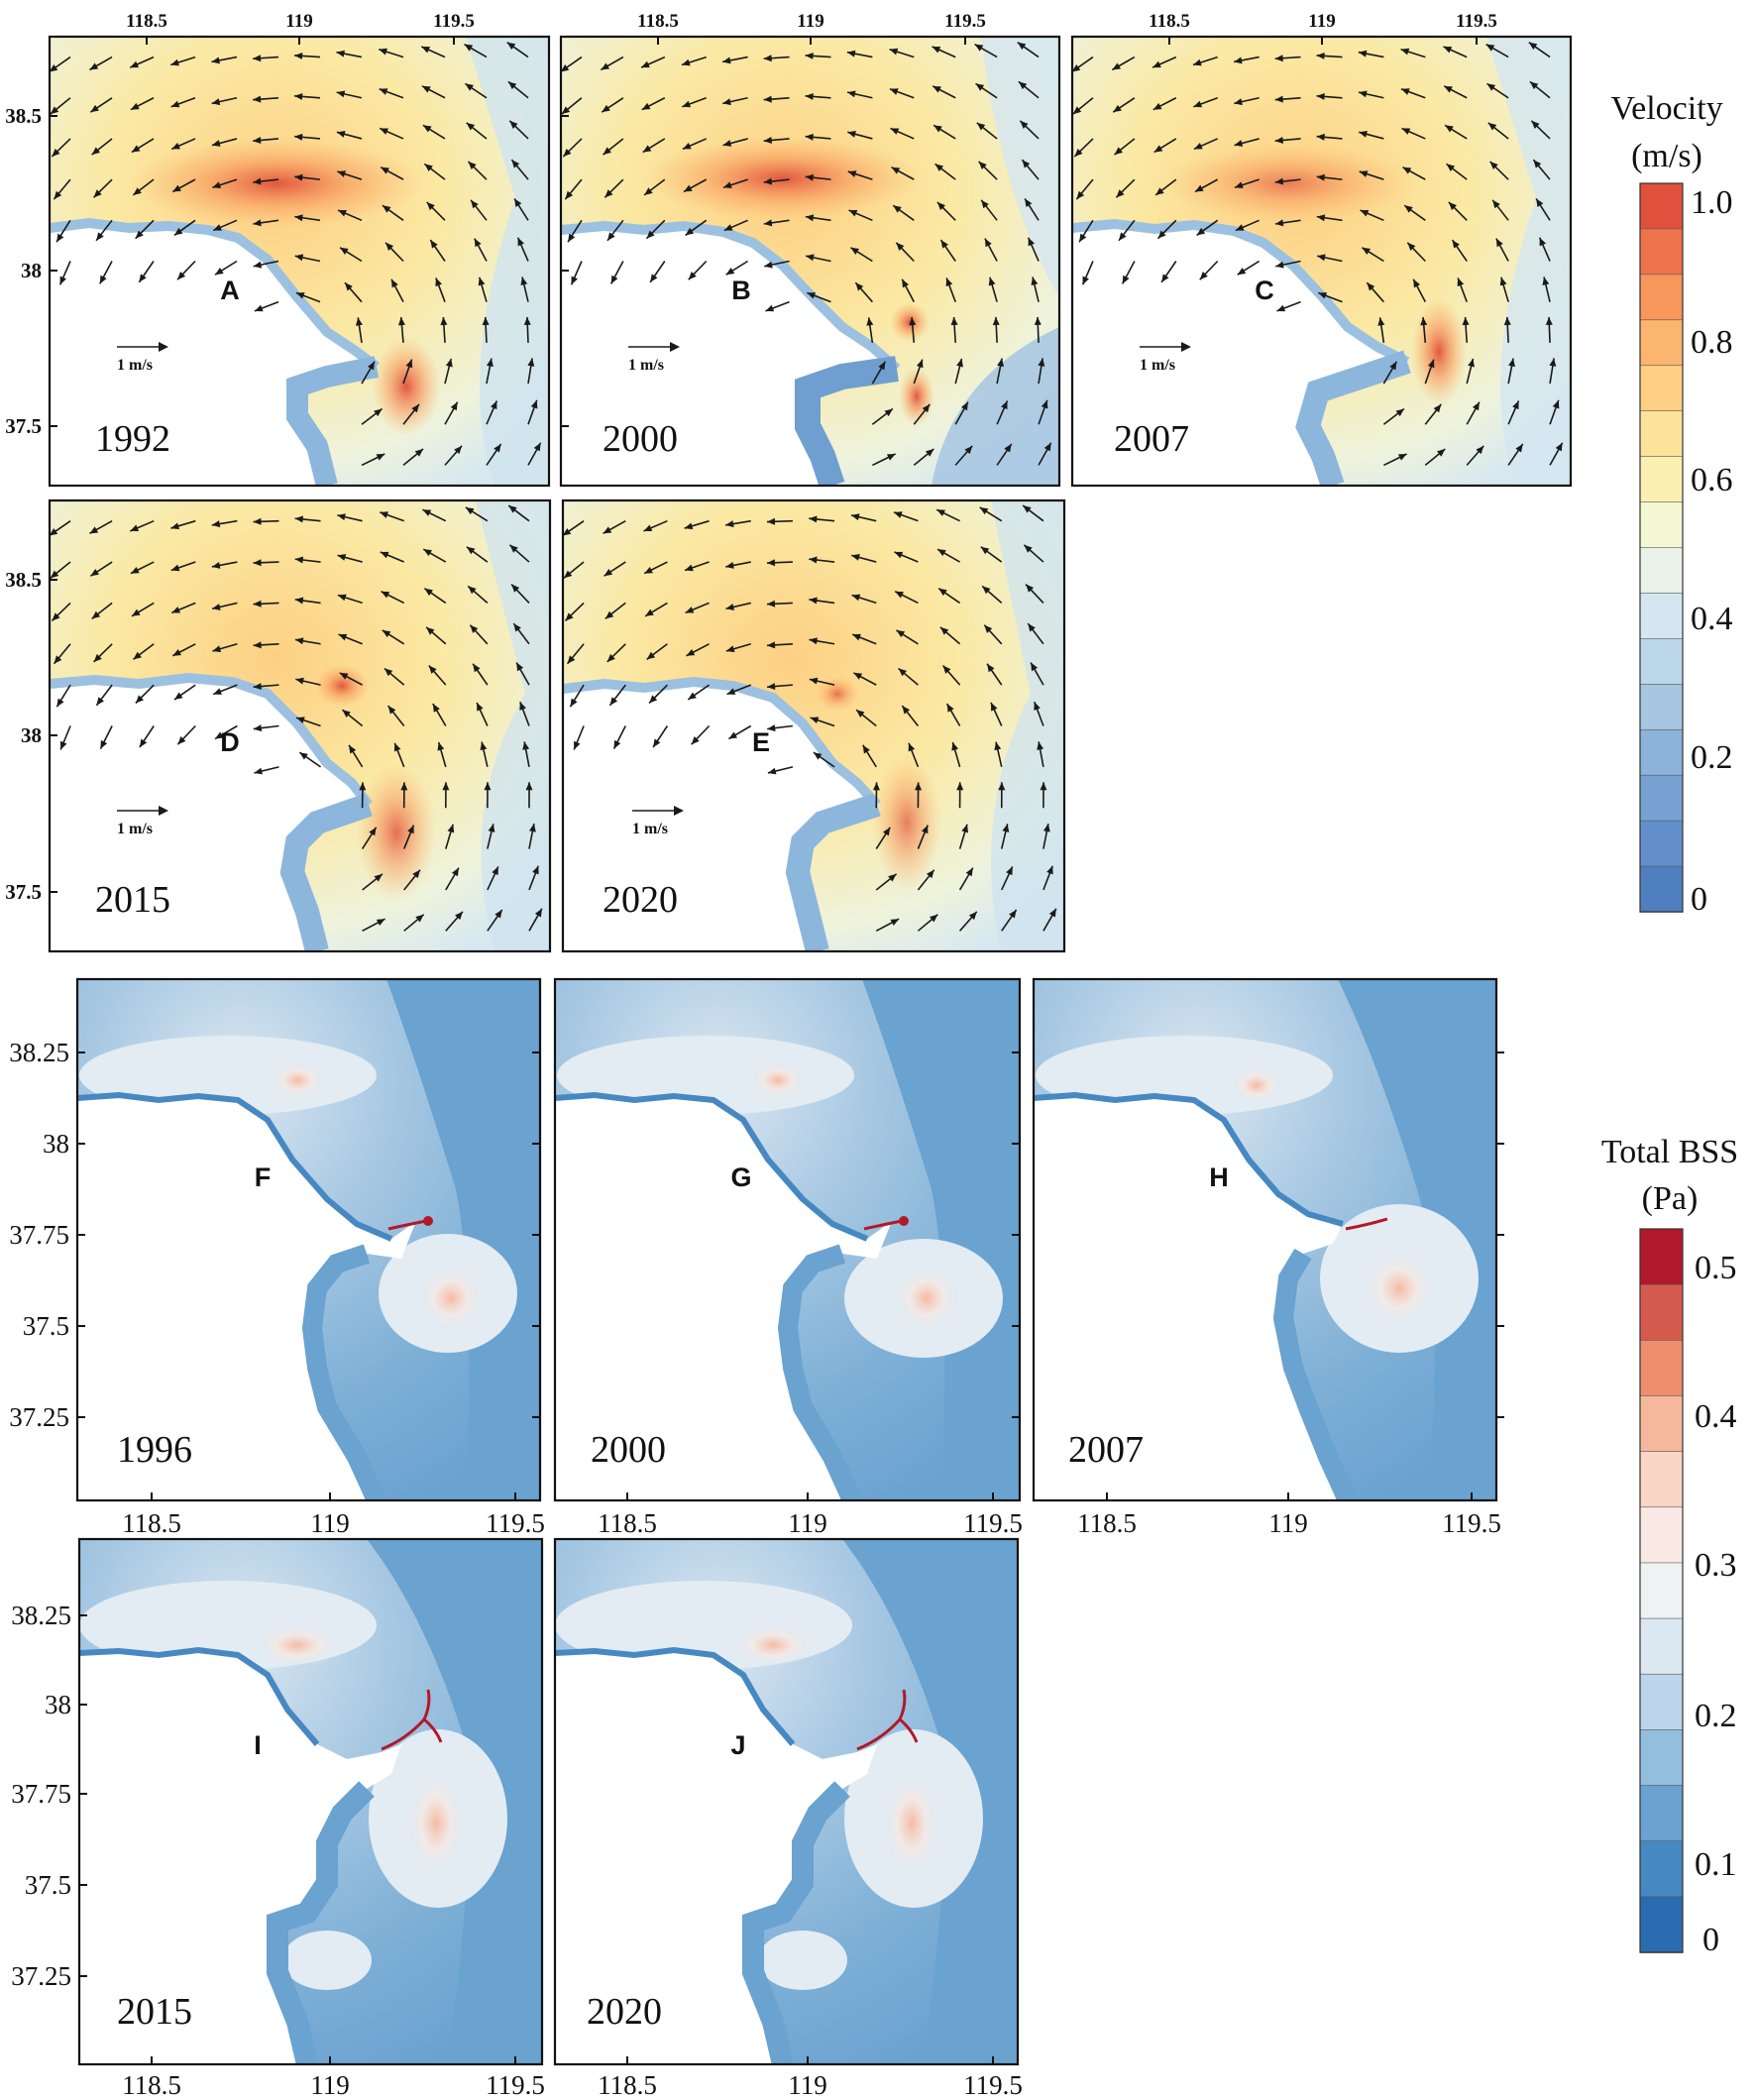  Describe the element at coordinates (1712, 202) in the screenshot. I see `colorbar-label: 1.0` at that location.